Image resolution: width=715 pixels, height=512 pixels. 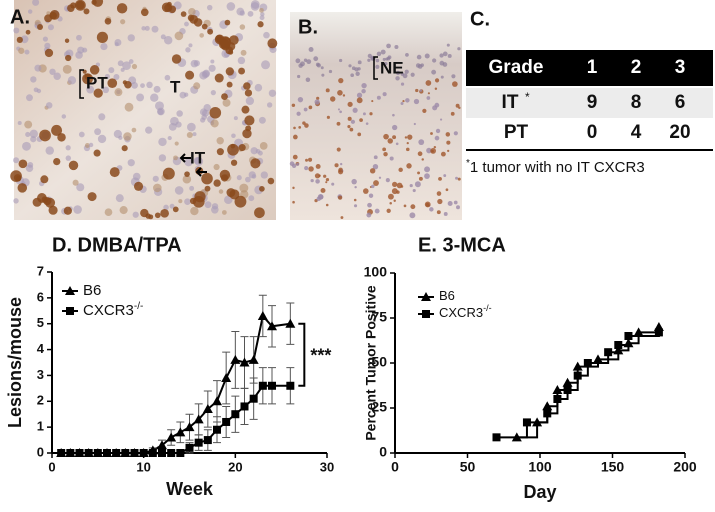 I want to click on chart-title: D. DMBA/TPA, so click(x=117, y=245).